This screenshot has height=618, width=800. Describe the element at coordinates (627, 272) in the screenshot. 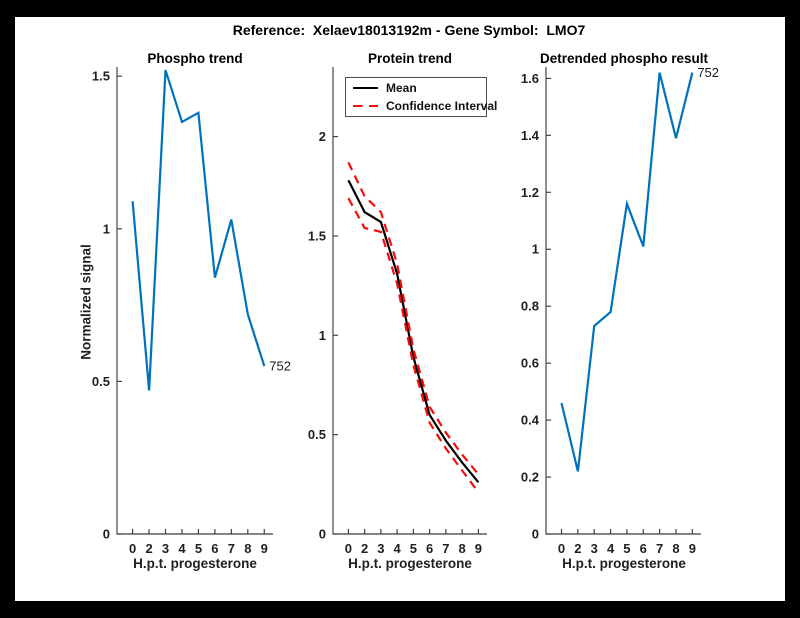

I see `detrended-phospho-line` at that location.